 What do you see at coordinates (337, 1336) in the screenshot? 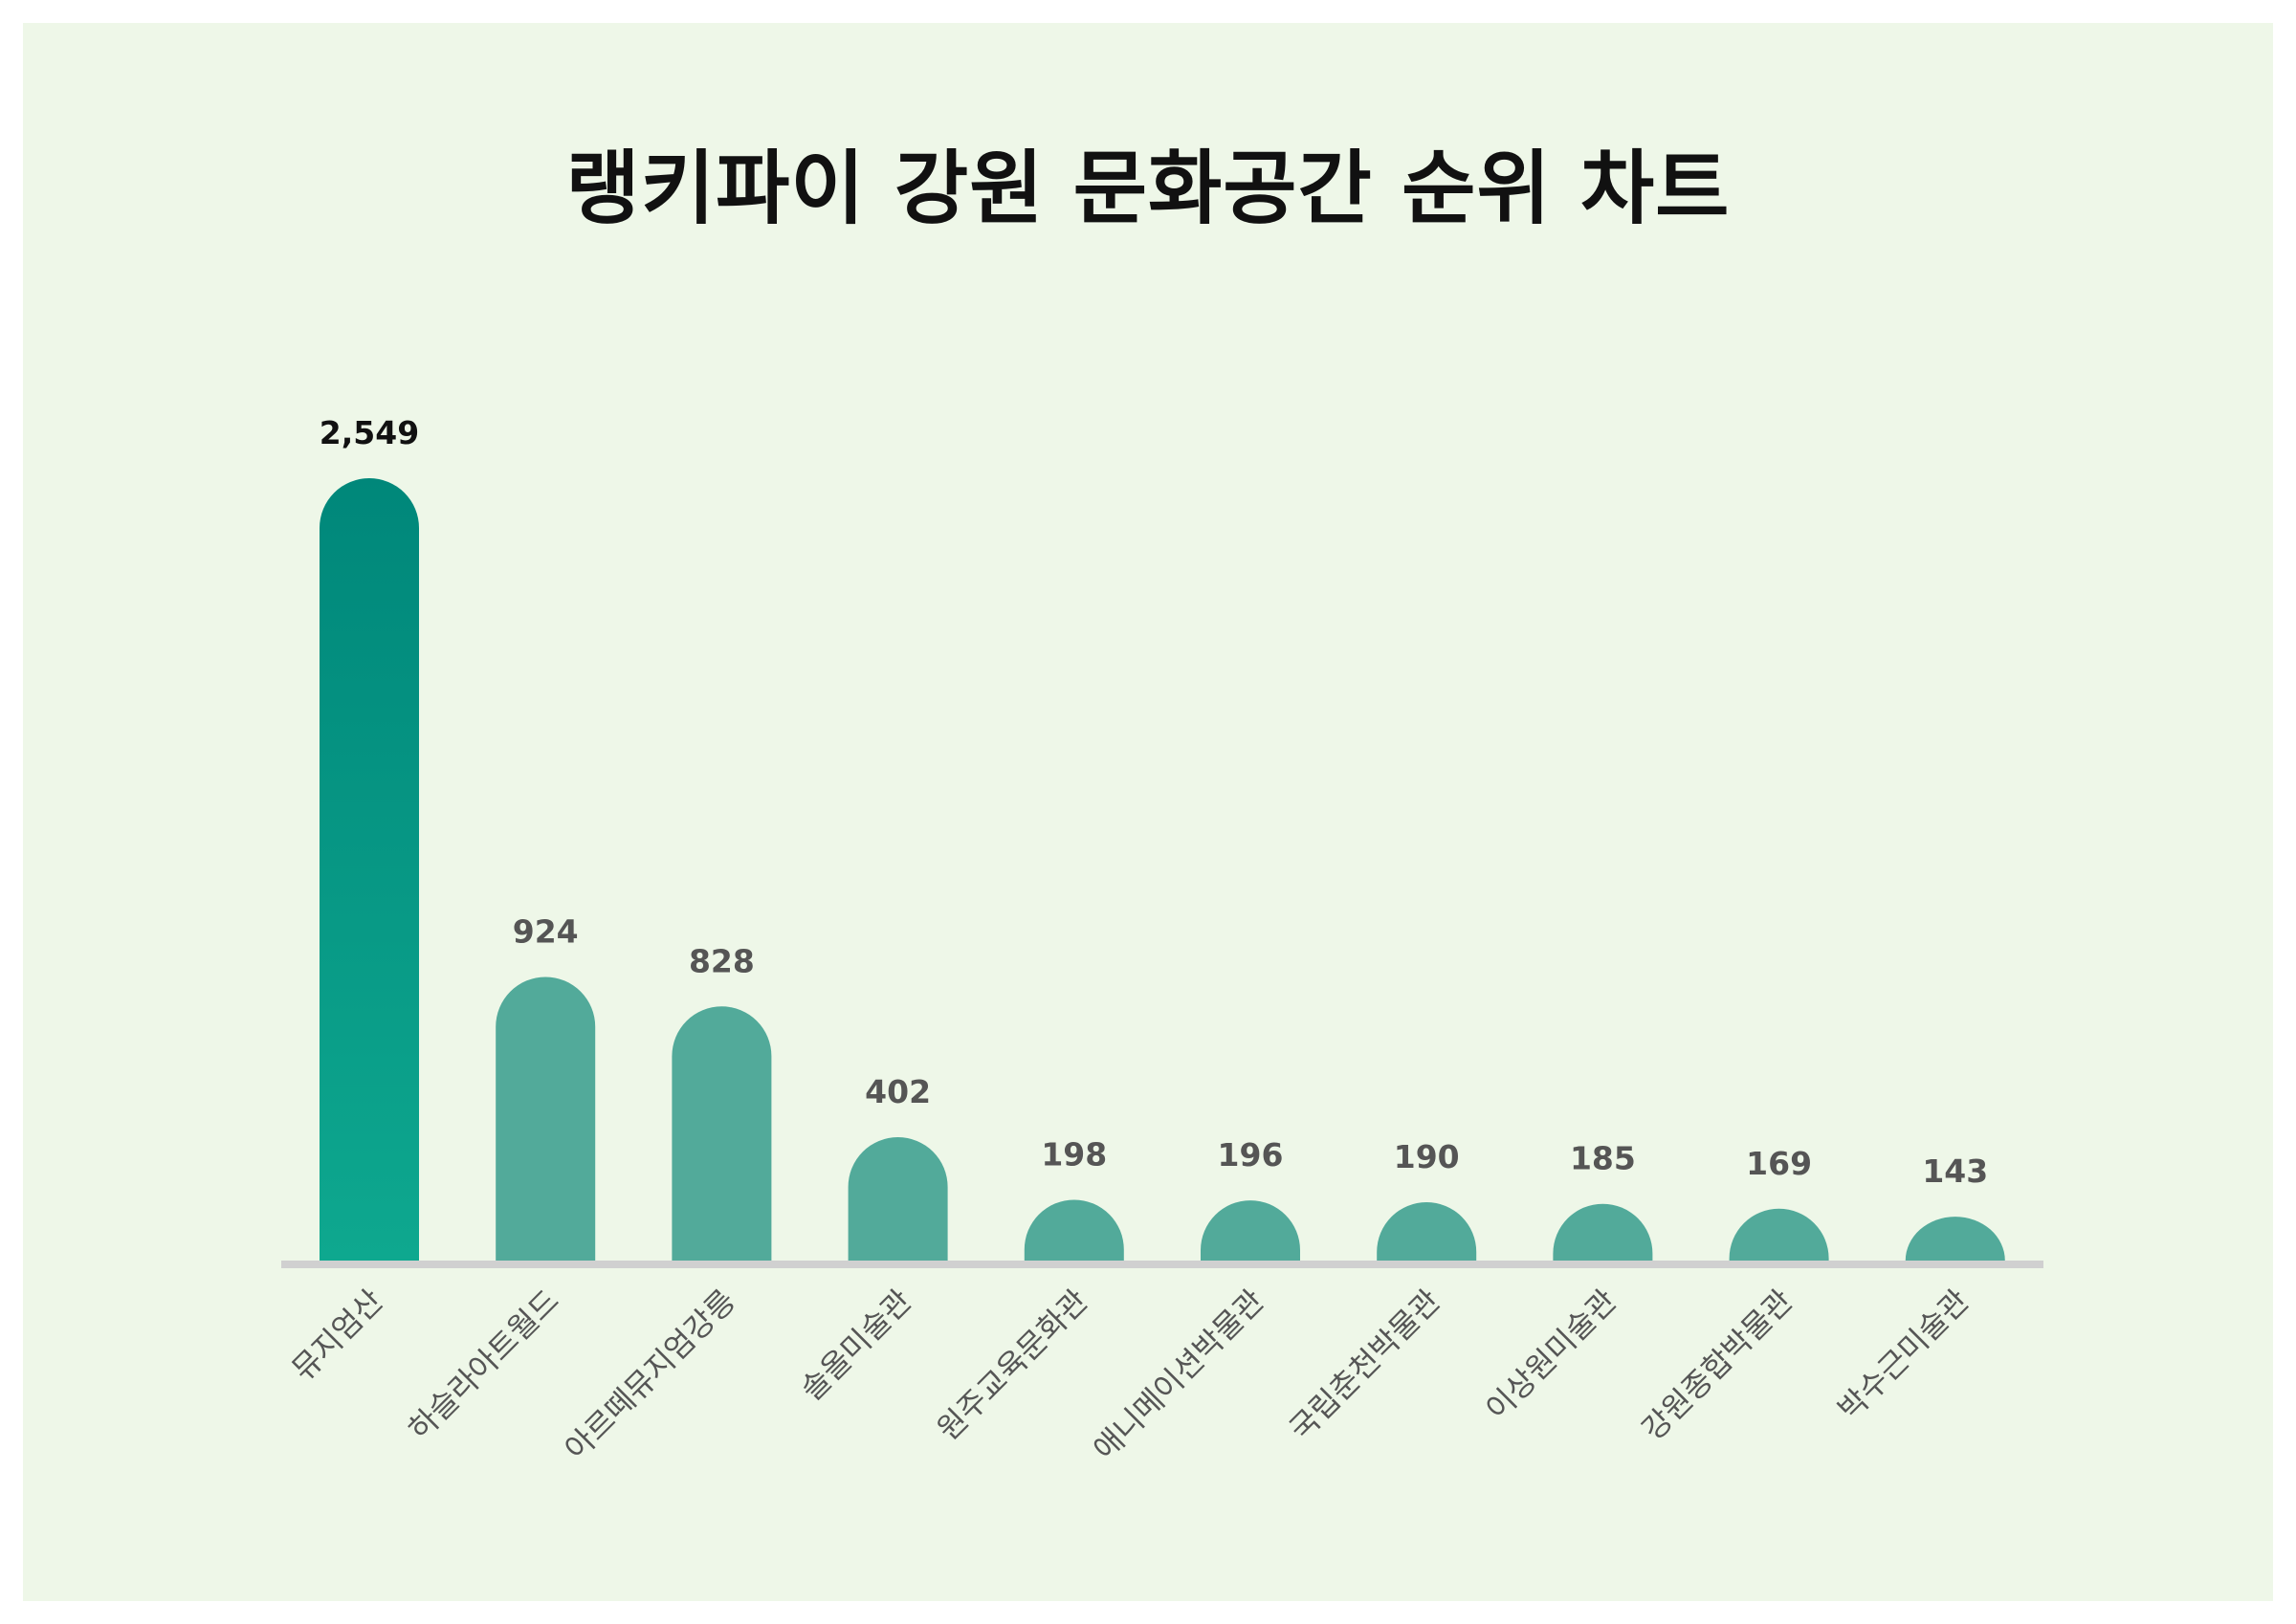
I see `category-label-1: 뮤지엄산` at bounding box center [337, 1336].